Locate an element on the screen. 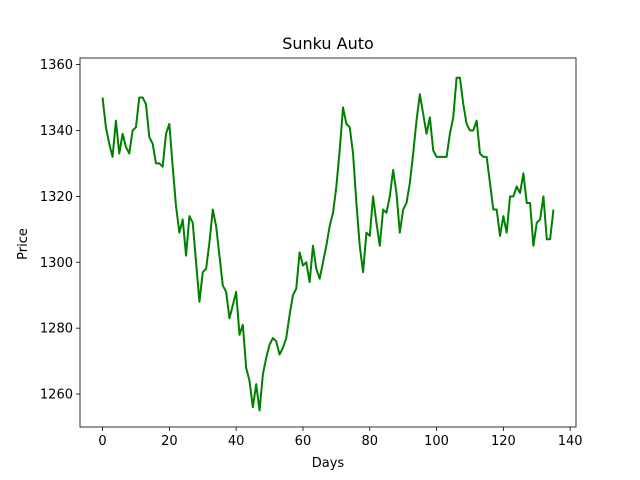 Image resolution: width=640 pixels, height=480 pixels. y-tick-label: 1340 is located at coordinates (56, 131).